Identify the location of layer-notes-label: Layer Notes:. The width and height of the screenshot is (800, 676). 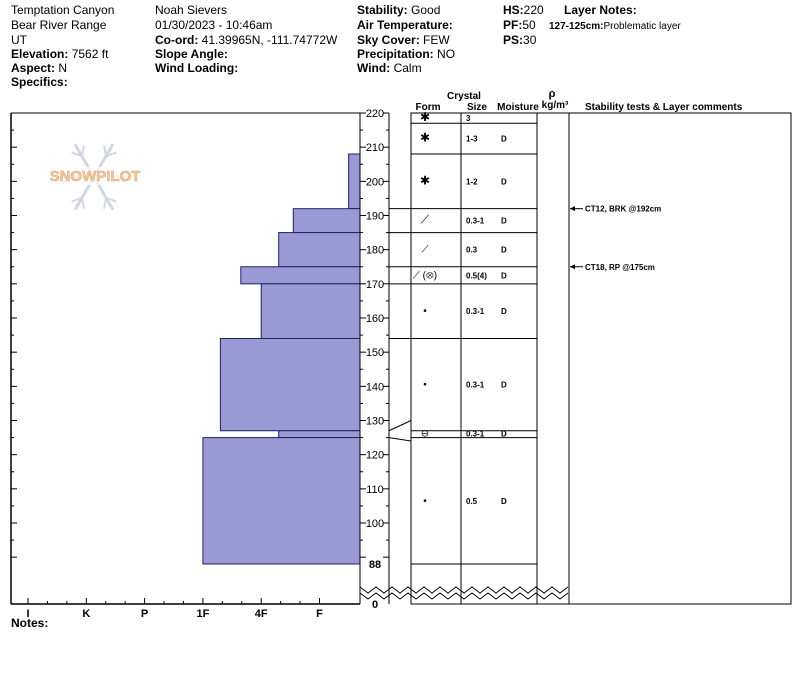
(600, 10).